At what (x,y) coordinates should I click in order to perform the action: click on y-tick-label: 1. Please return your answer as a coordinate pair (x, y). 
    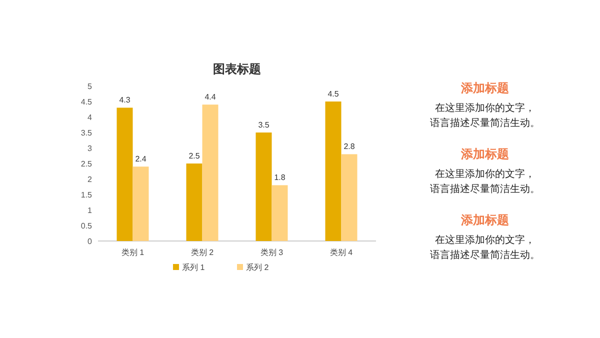
    Looking at the image, I should click on (90, 210).